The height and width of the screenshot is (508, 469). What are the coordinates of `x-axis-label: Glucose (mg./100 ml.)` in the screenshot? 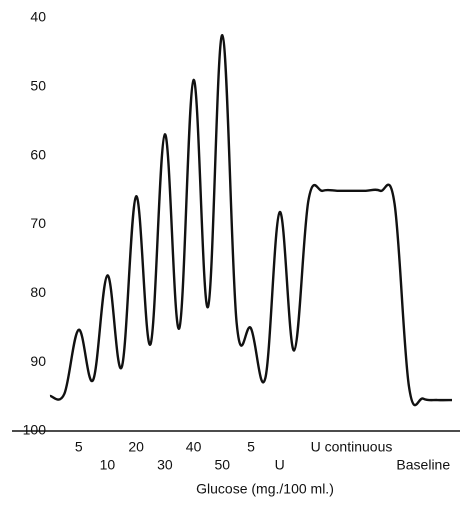 It's located at (265, 489).